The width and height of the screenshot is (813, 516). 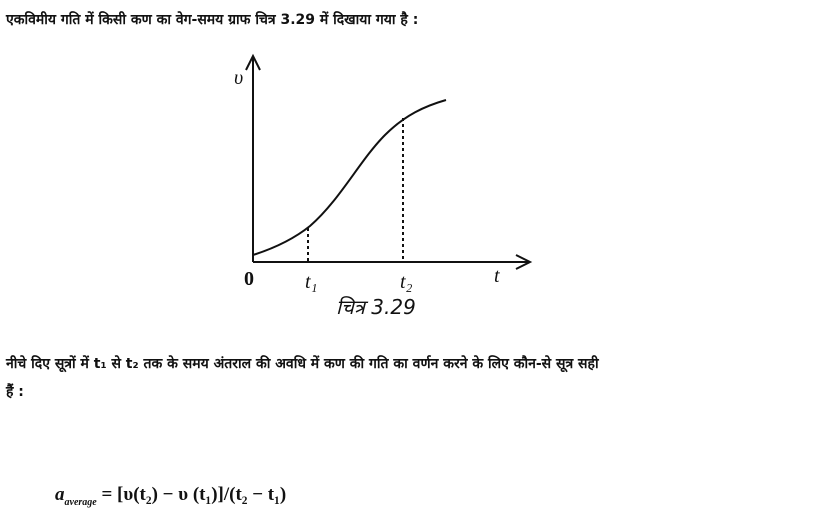 I want to click on t2-label: t₂, so click(x=406, y=282).